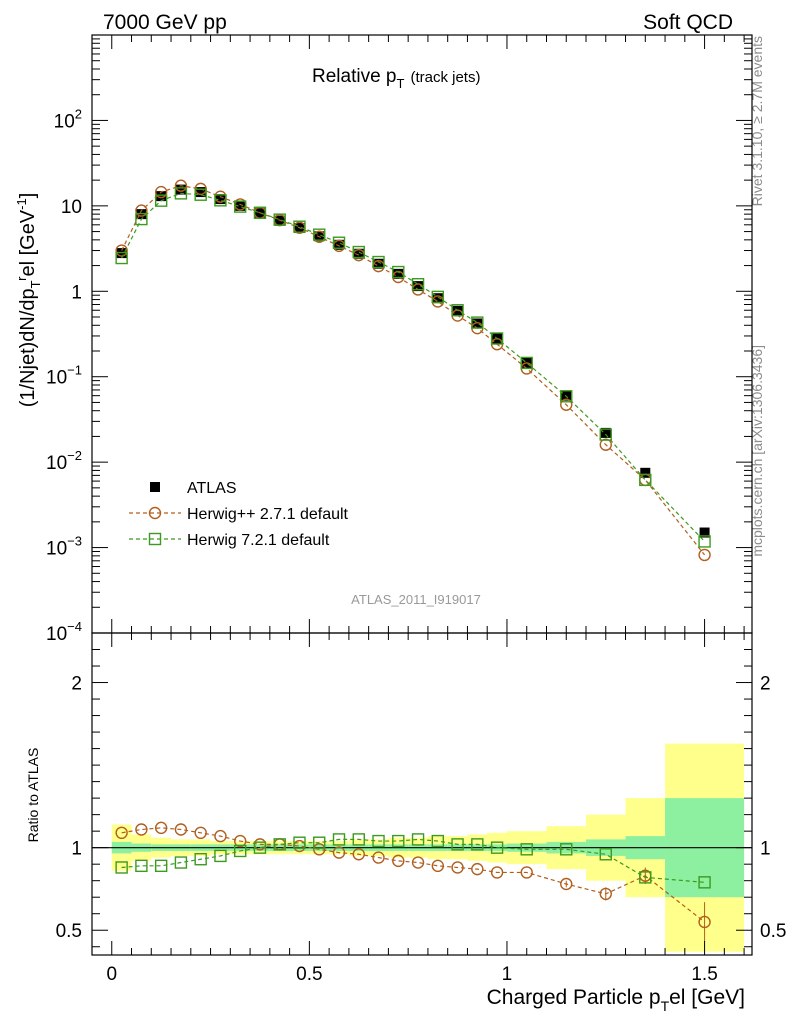 The height and width of the screenshot is (1024, 786). I want to click on chart-title-suffix: (track jets), so click(445, 77).